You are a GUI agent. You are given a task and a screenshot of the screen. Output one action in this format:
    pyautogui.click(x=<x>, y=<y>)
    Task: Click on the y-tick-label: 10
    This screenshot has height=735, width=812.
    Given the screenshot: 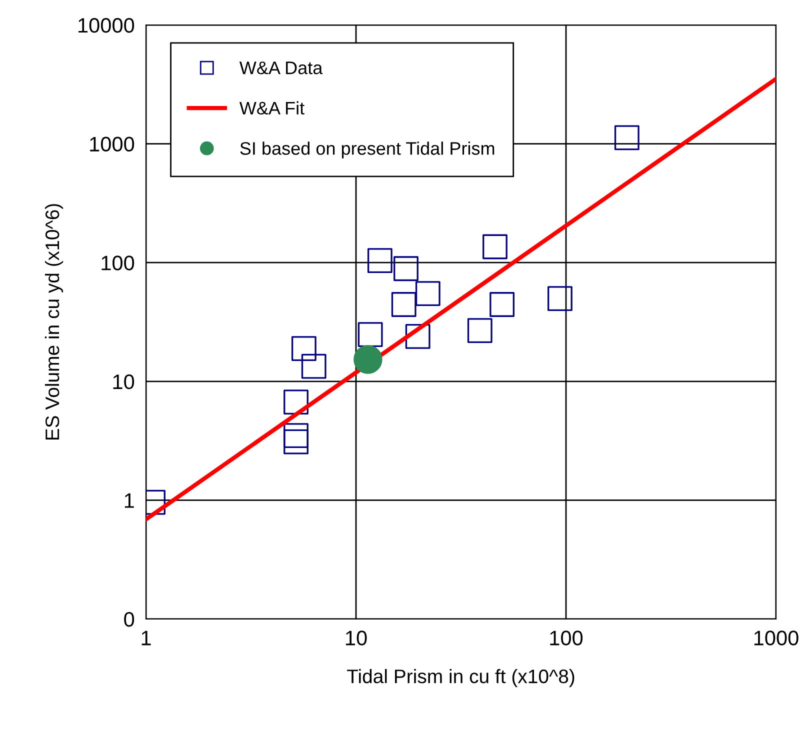 What is the action you would take?
    pyautogui.click(x=123, y=382)
    